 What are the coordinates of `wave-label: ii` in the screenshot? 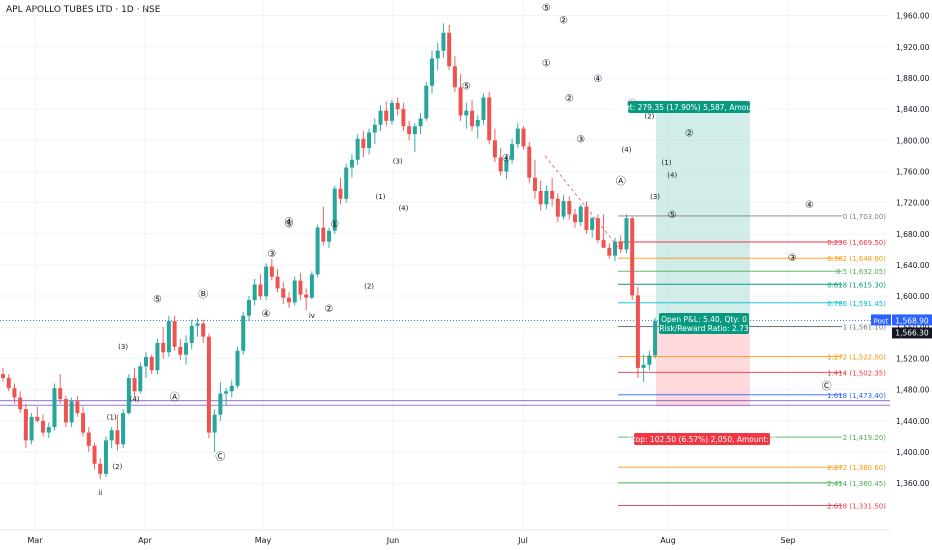 It's located at (100, 493).